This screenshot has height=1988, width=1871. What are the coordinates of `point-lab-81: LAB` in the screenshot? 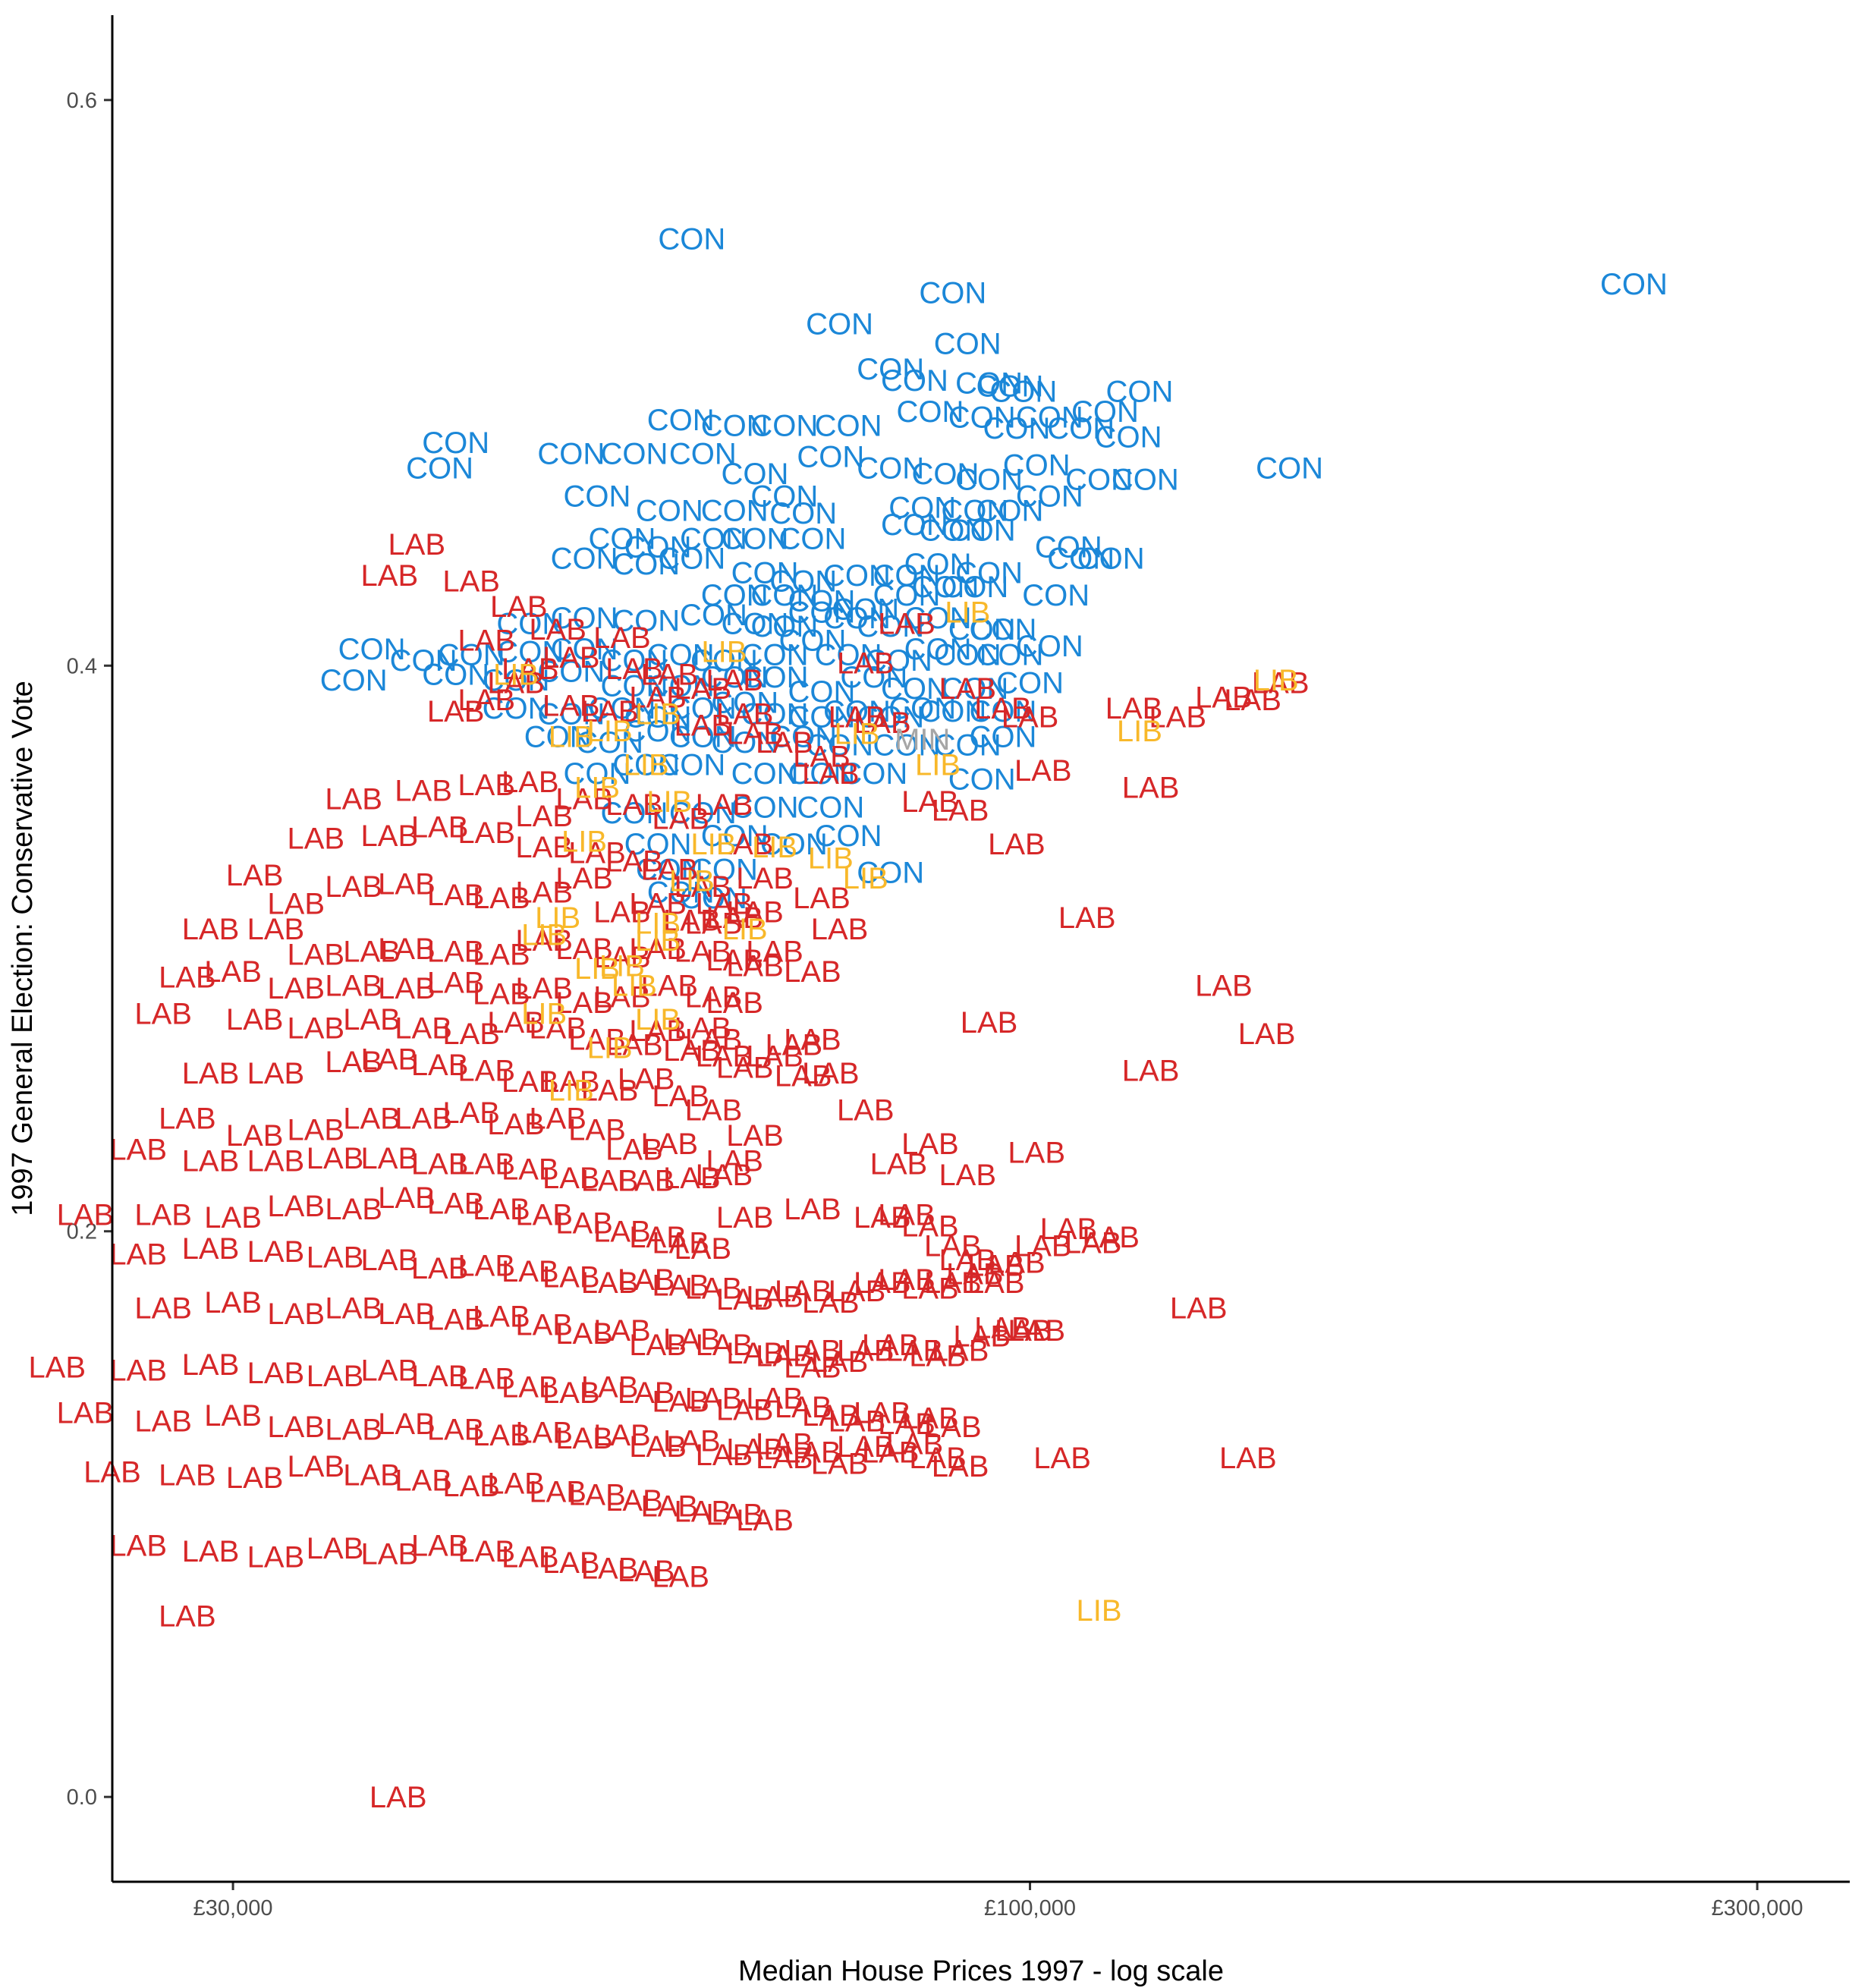 It's located at (316, 955).